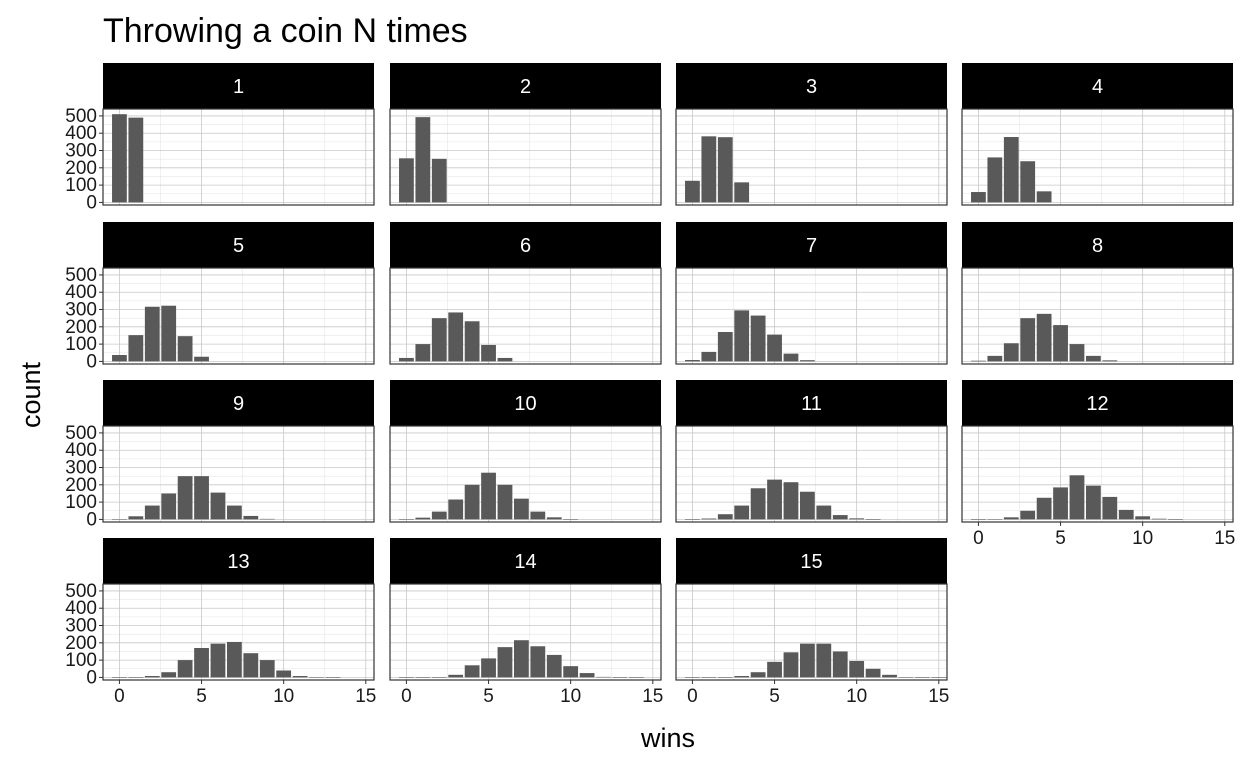  I want to click on facet-panel-7: 7, so click(811, 293).